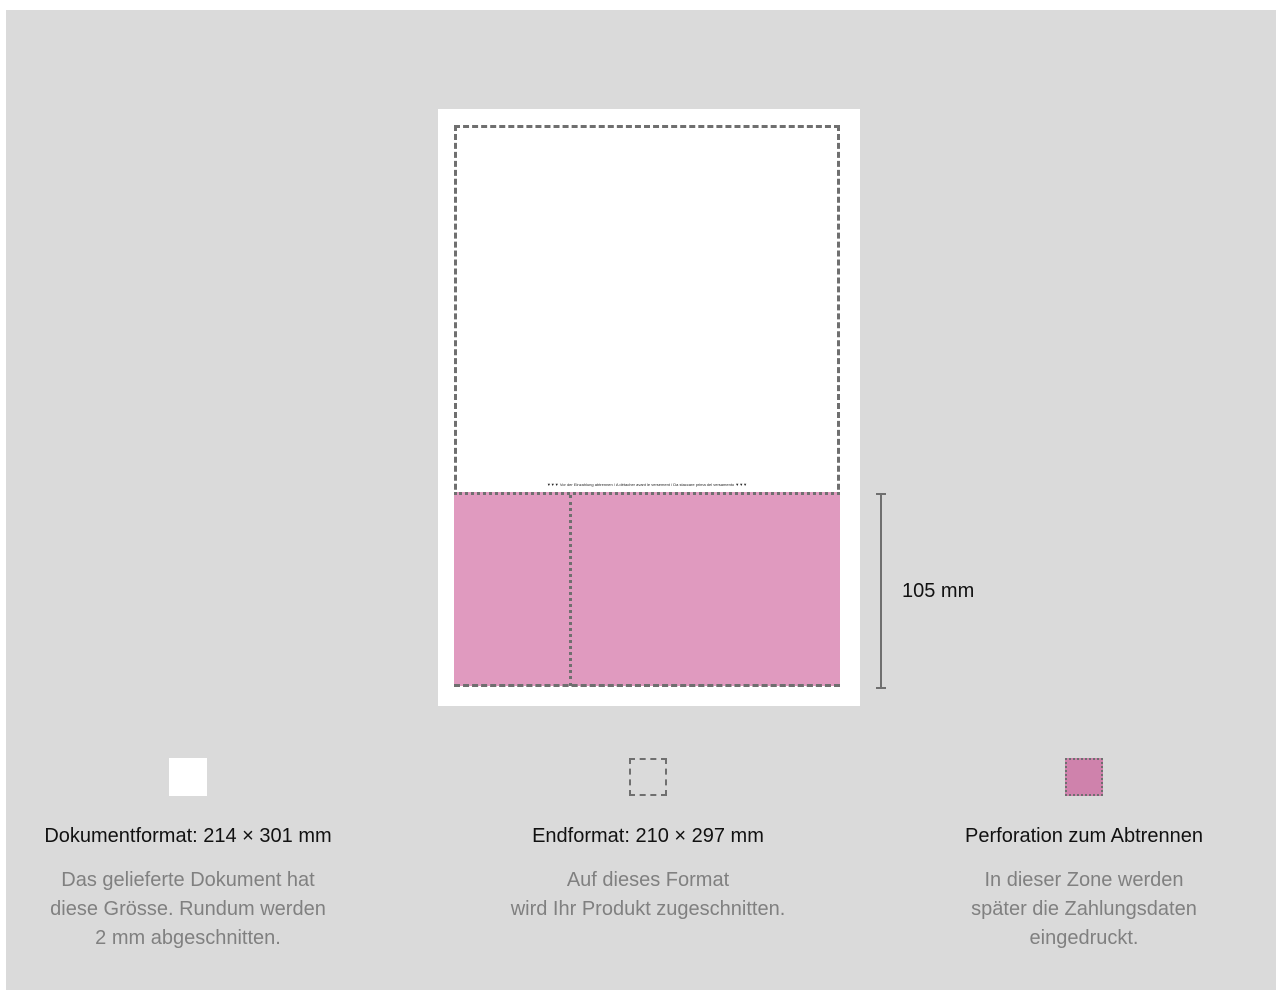  Describe the element at coordinates (938, 591) in the screenshot. I see `dimension-label: 105 mm` at that location.